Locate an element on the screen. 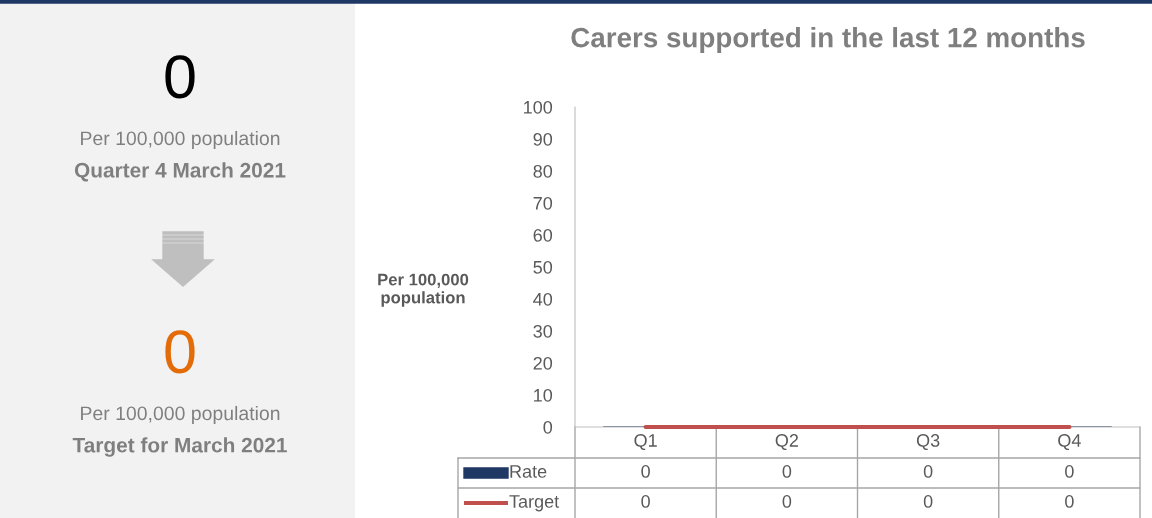 Image resolution: width=1152 pixels, height=518 pixels. x-tick-label: Q4 is located at coordinates (1069, 442).